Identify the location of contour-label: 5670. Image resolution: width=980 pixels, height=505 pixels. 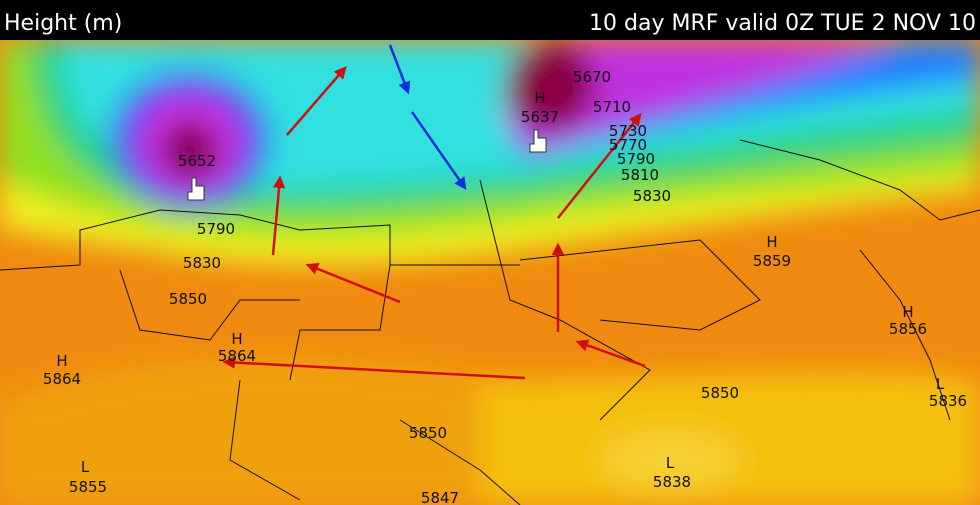
(592, 77).